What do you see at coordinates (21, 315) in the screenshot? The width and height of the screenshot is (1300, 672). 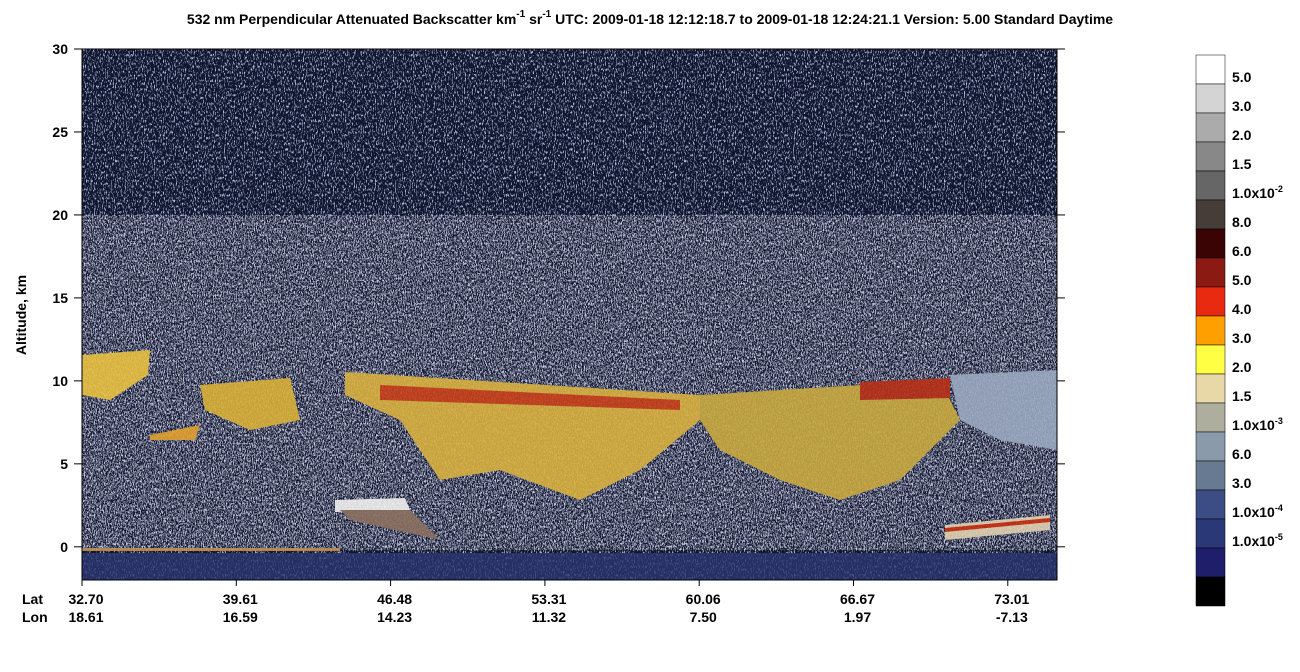 I see `y-axis-label: Altitude, km` at bounding box center [21, 315].